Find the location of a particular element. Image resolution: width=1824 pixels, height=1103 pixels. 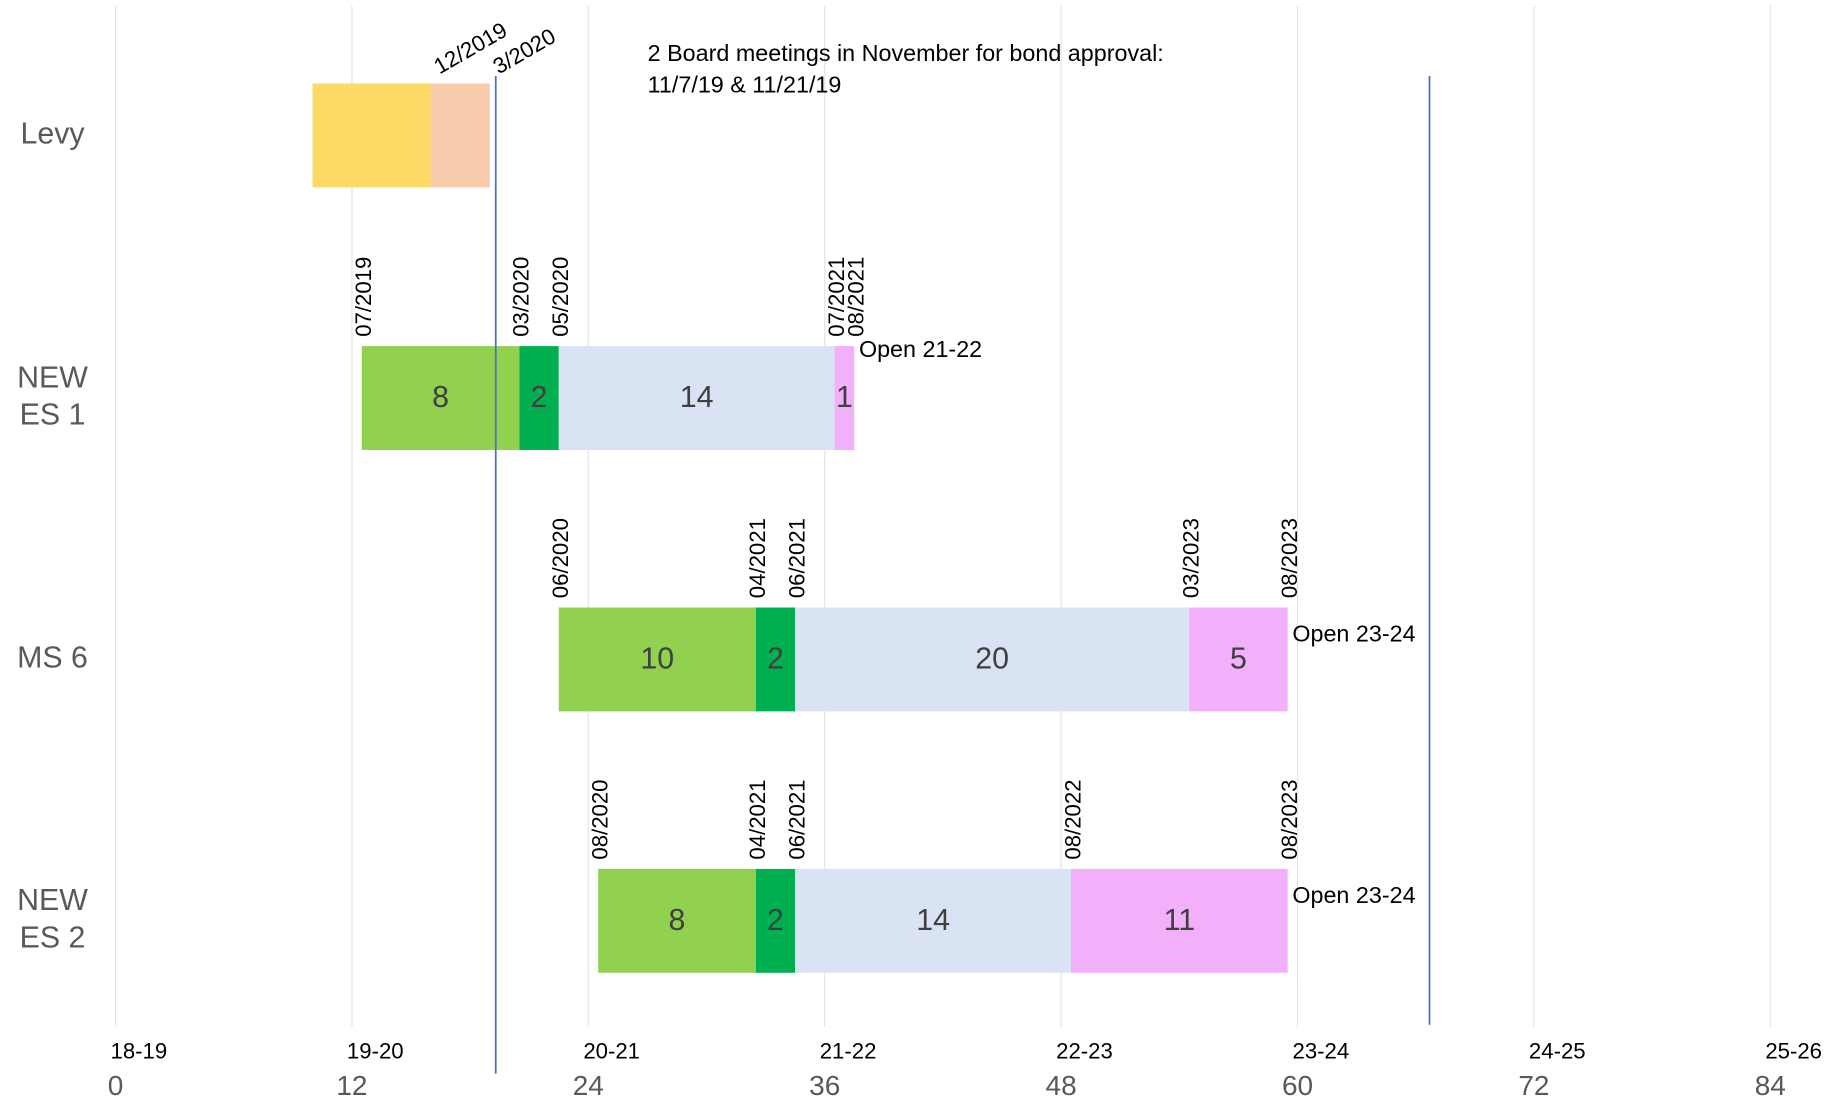

data-label: 20 is located at coordinates (992, 659).